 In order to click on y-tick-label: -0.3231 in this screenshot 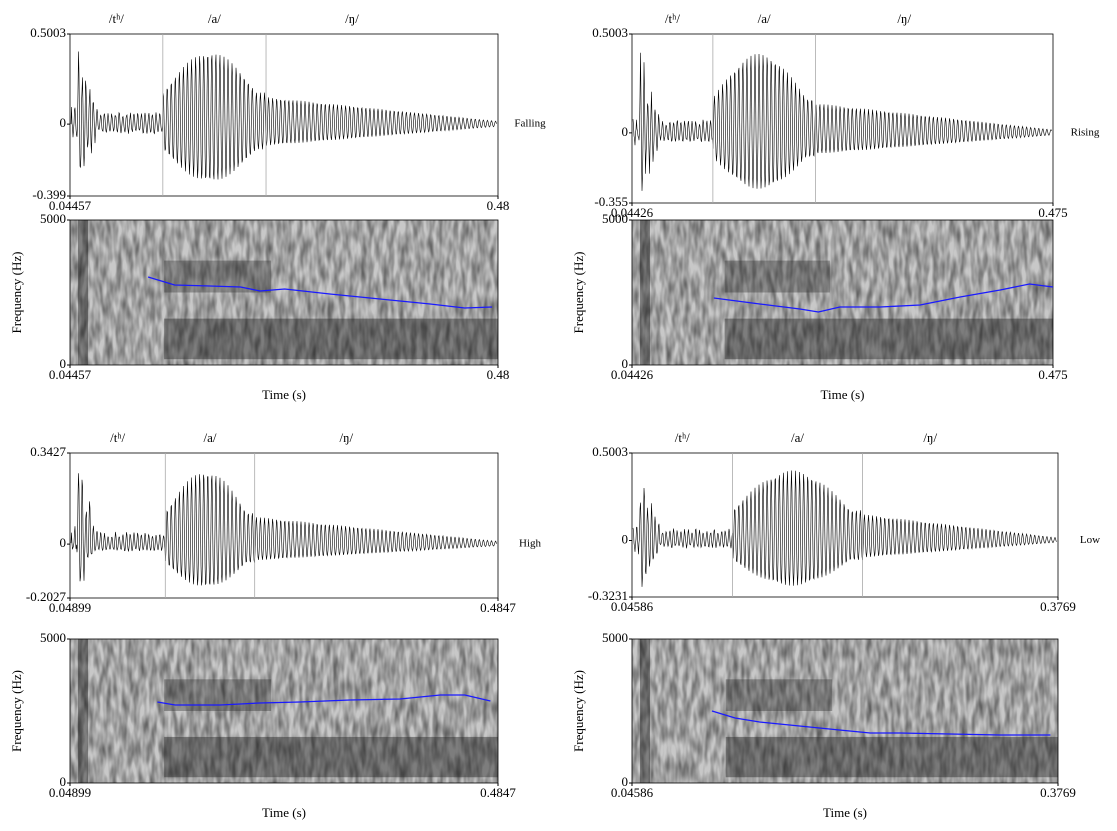, I will do `click(608, 595)`.